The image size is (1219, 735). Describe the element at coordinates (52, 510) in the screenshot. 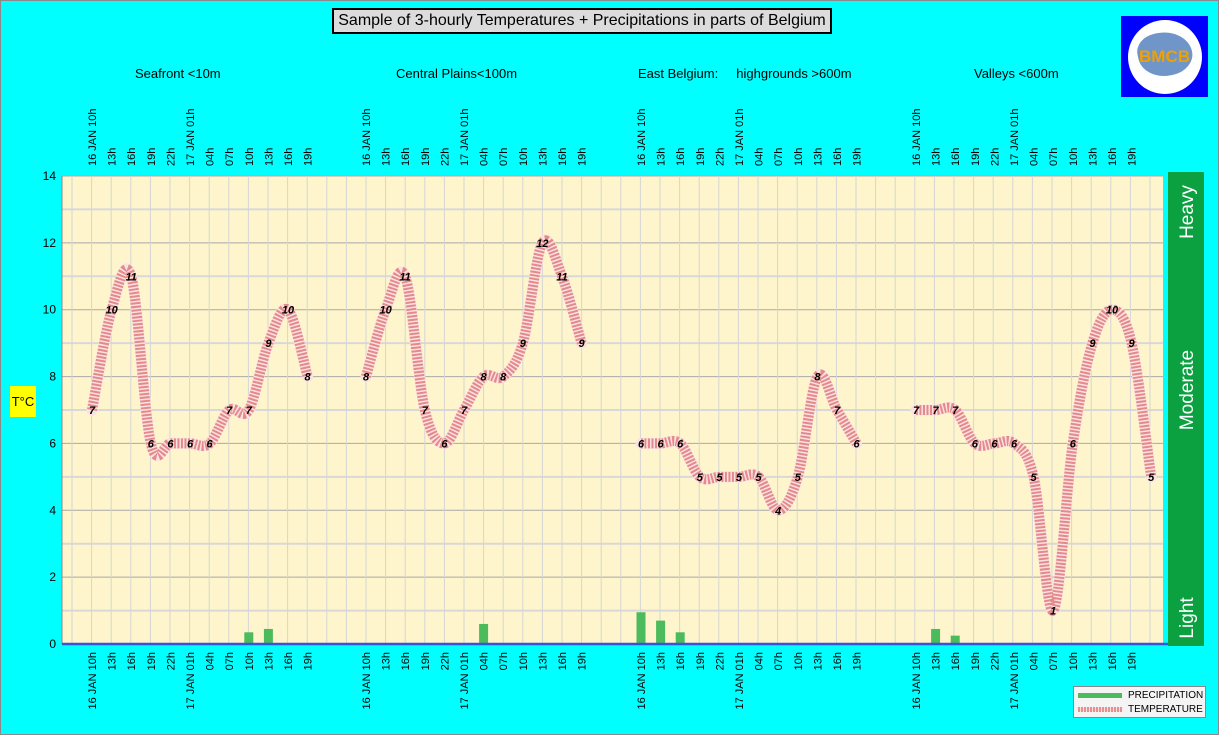

I see `y-tick-label: 4` at that location.